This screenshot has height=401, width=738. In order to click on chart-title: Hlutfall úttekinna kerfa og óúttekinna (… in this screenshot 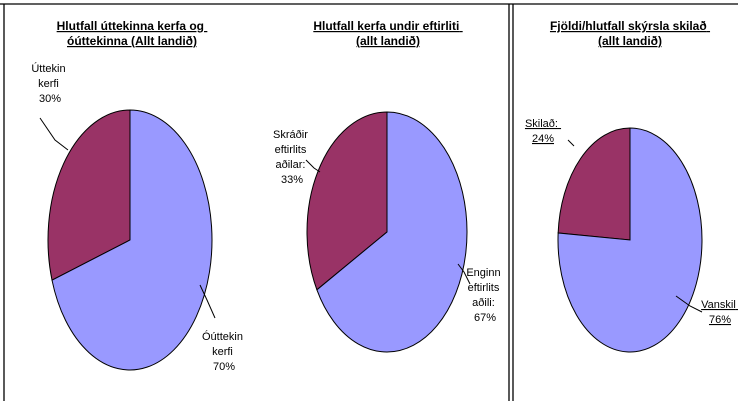, I will do `click(132, 33)`.